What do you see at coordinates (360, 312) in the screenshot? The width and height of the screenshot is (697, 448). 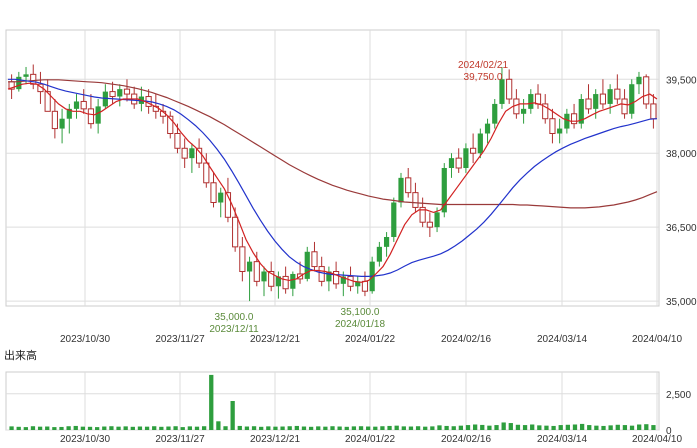 I see `low-value-2-label: 35,100.0` at bounding box center [360, 312].